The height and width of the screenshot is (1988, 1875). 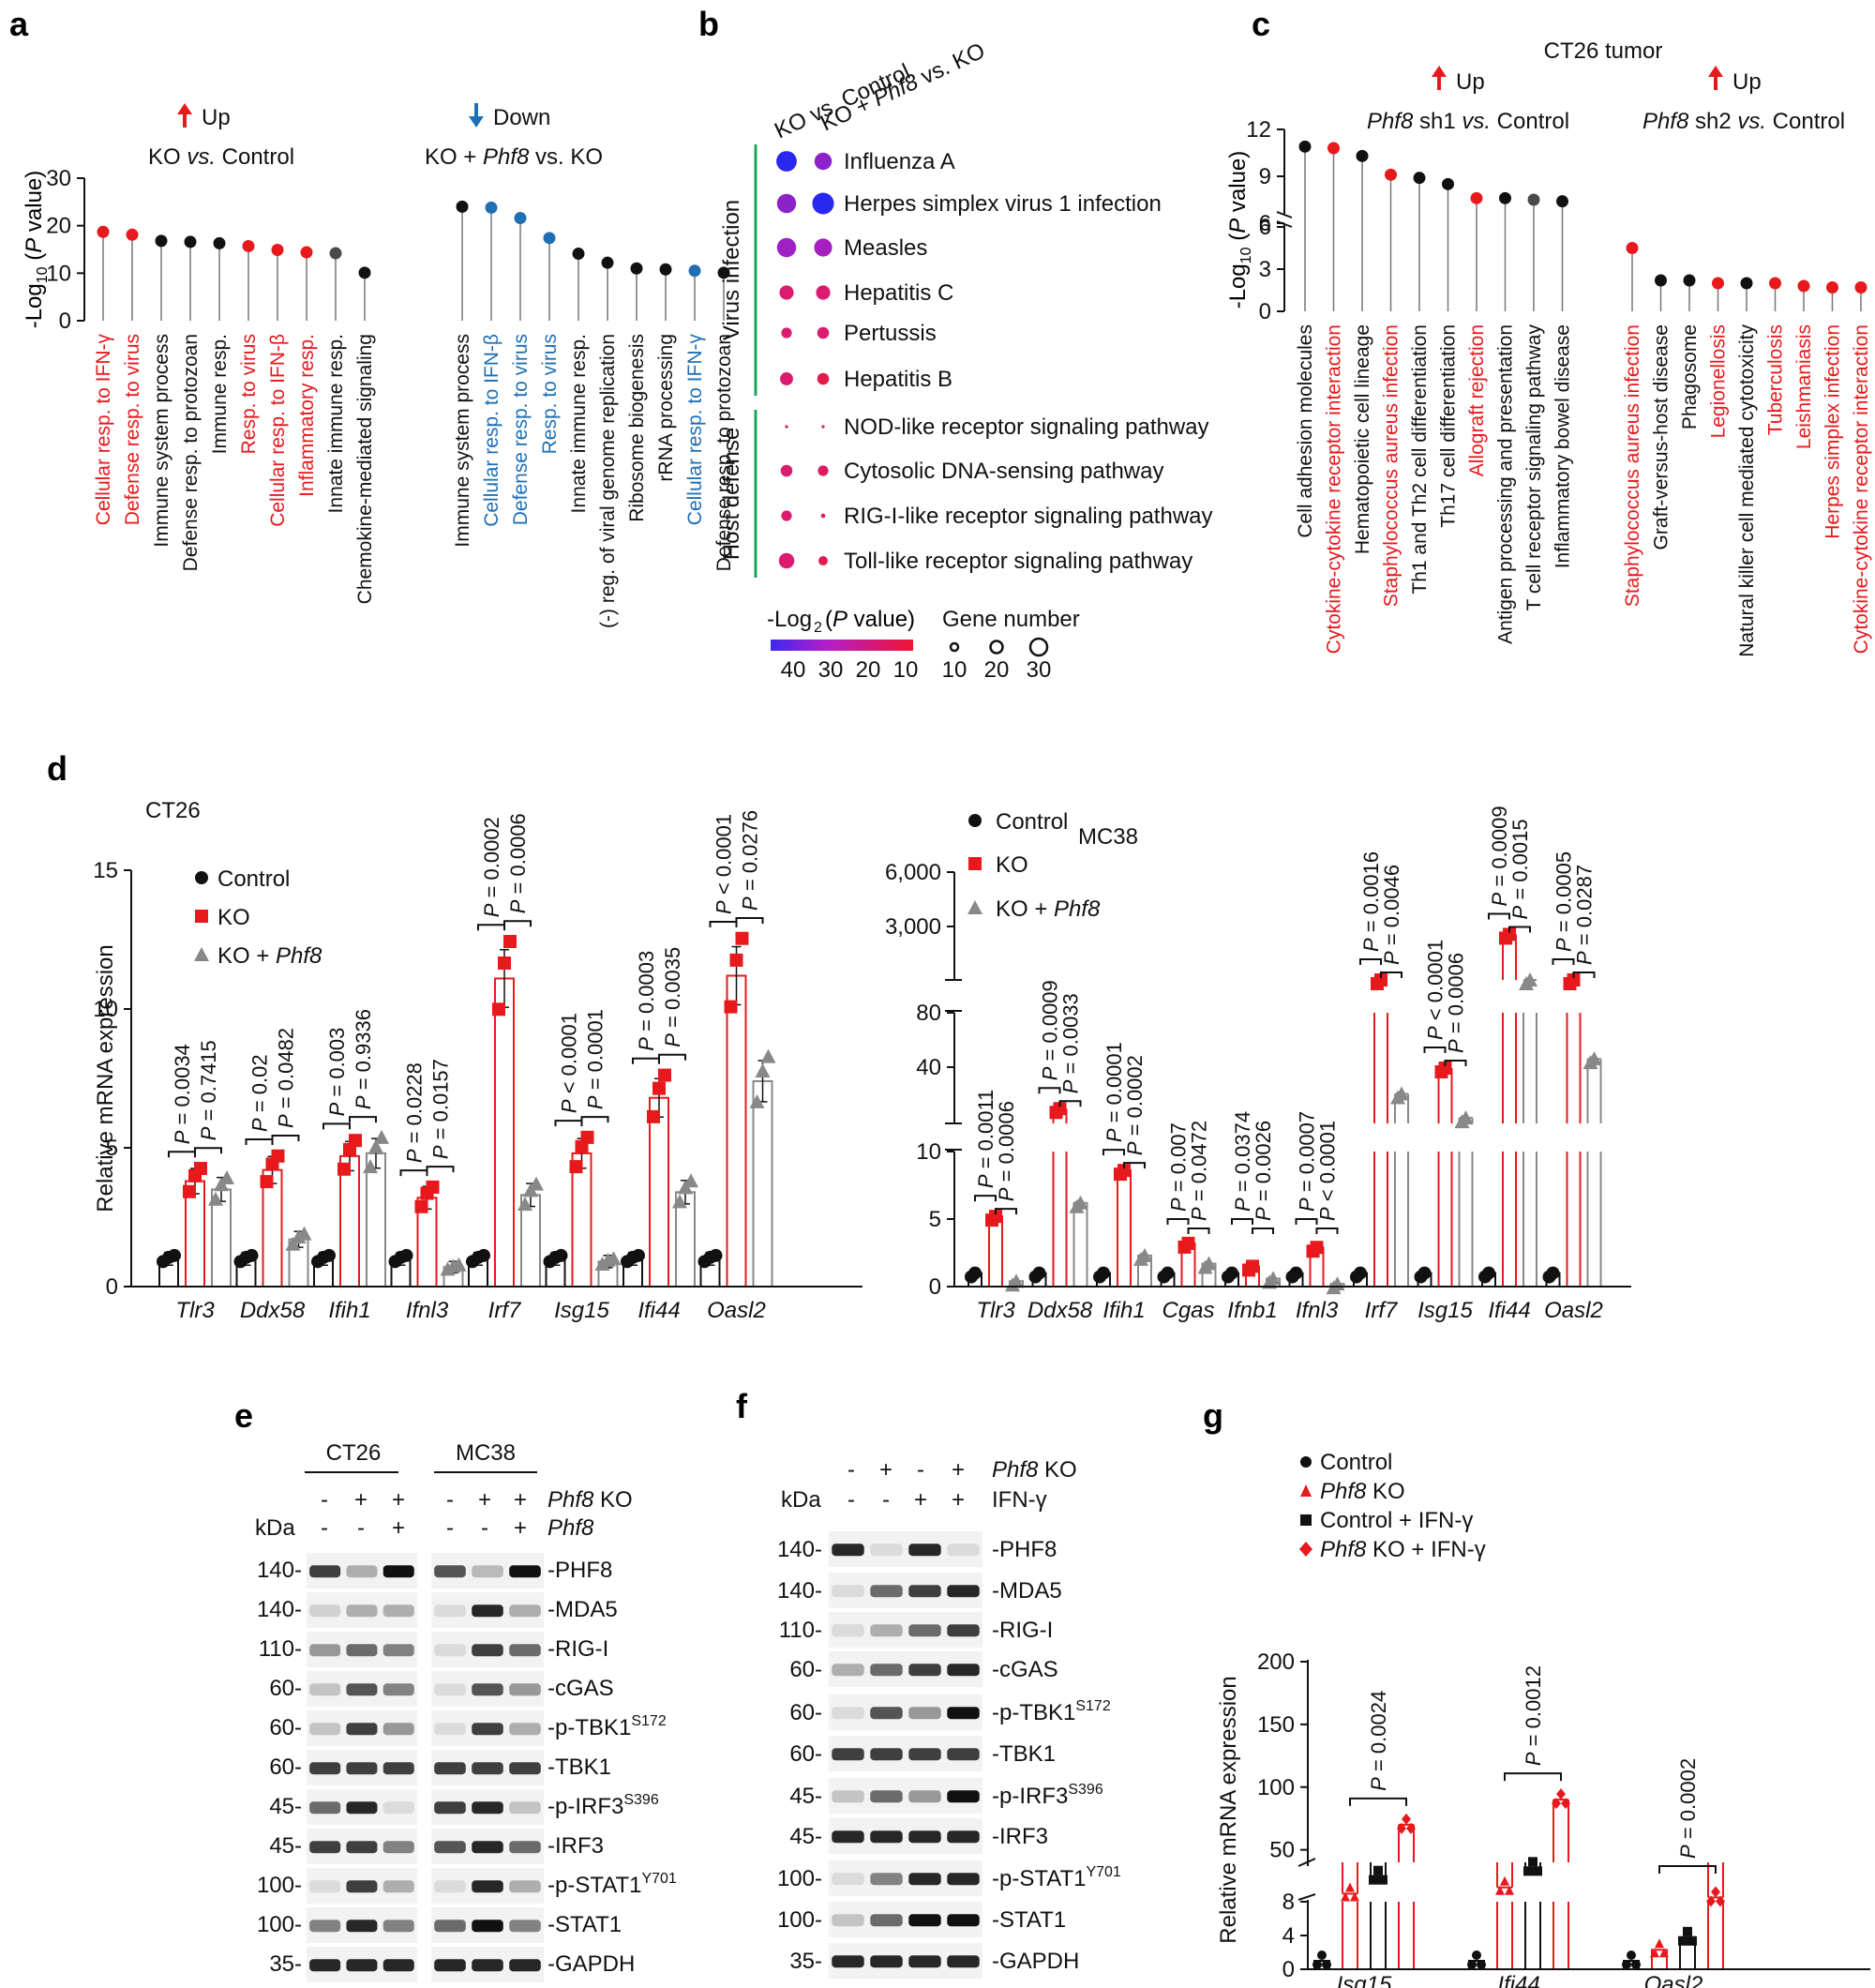 What do you see at coordinates (1715, 71) in the screenshot?
I see `up-arrow-icon` at bounding box center [1715, 71].